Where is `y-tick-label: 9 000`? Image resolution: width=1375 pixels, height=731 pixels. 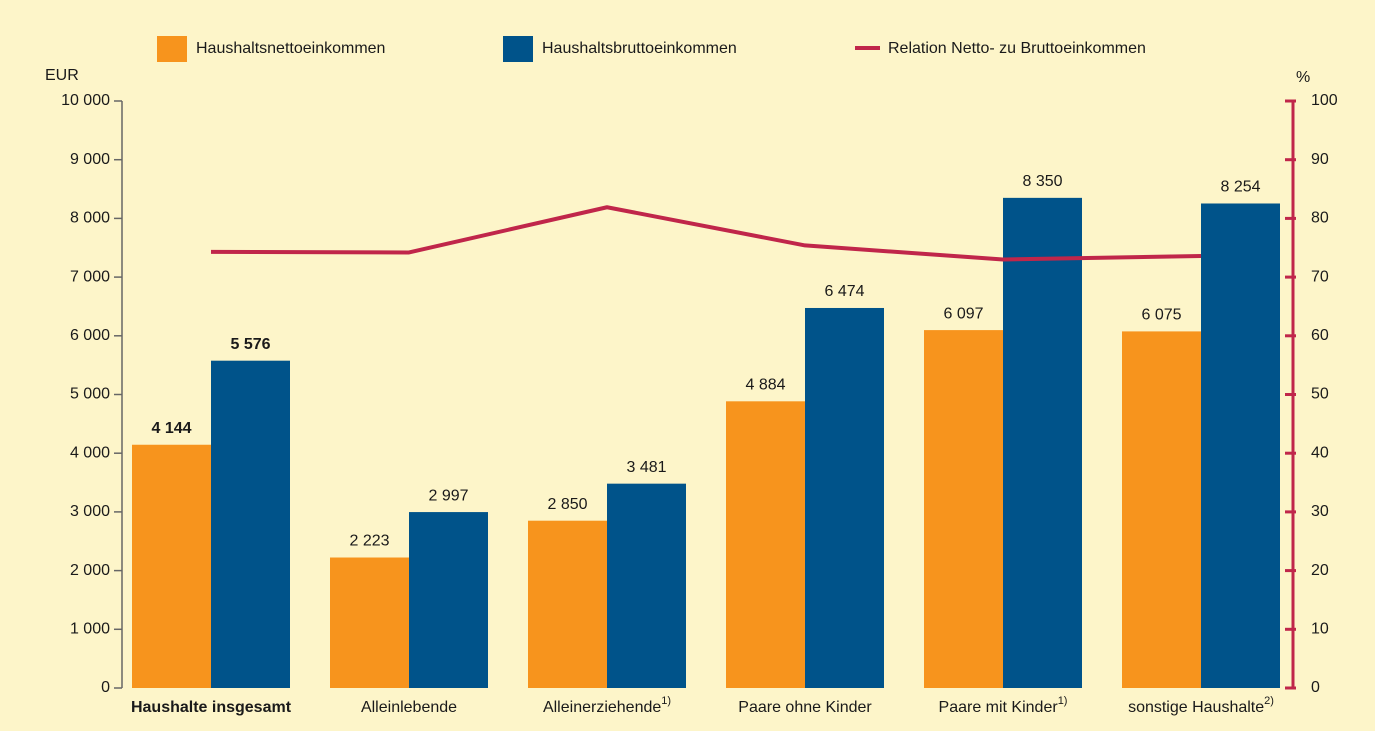 y-tick-label: 9 000 is located at coordinates (90, 159).